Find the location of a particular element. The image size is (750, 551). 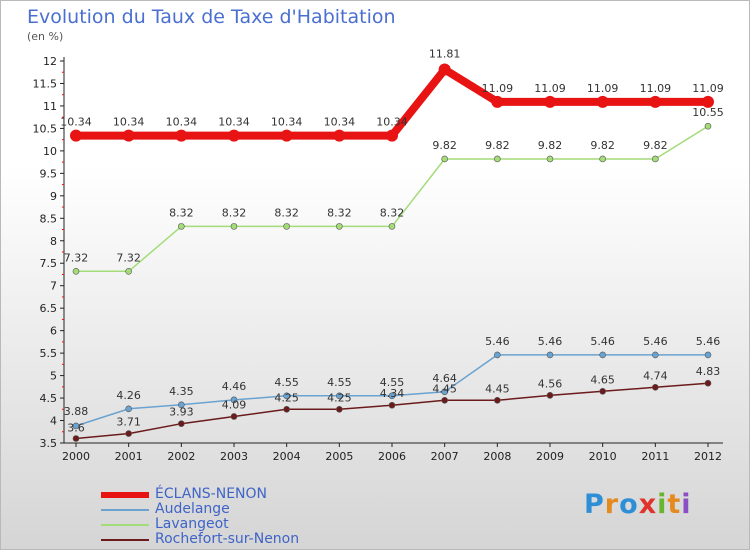

data-label: 3.88 is located at coordinates (76, 411).